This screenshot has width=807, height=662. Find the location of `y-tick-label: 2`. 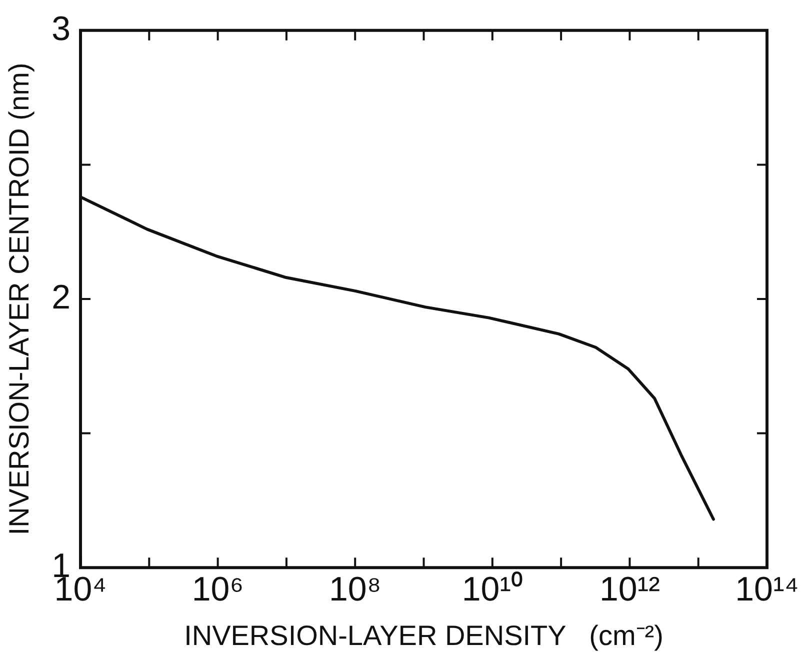

y-tick-label: 2 is located at coordinates (61, 297).